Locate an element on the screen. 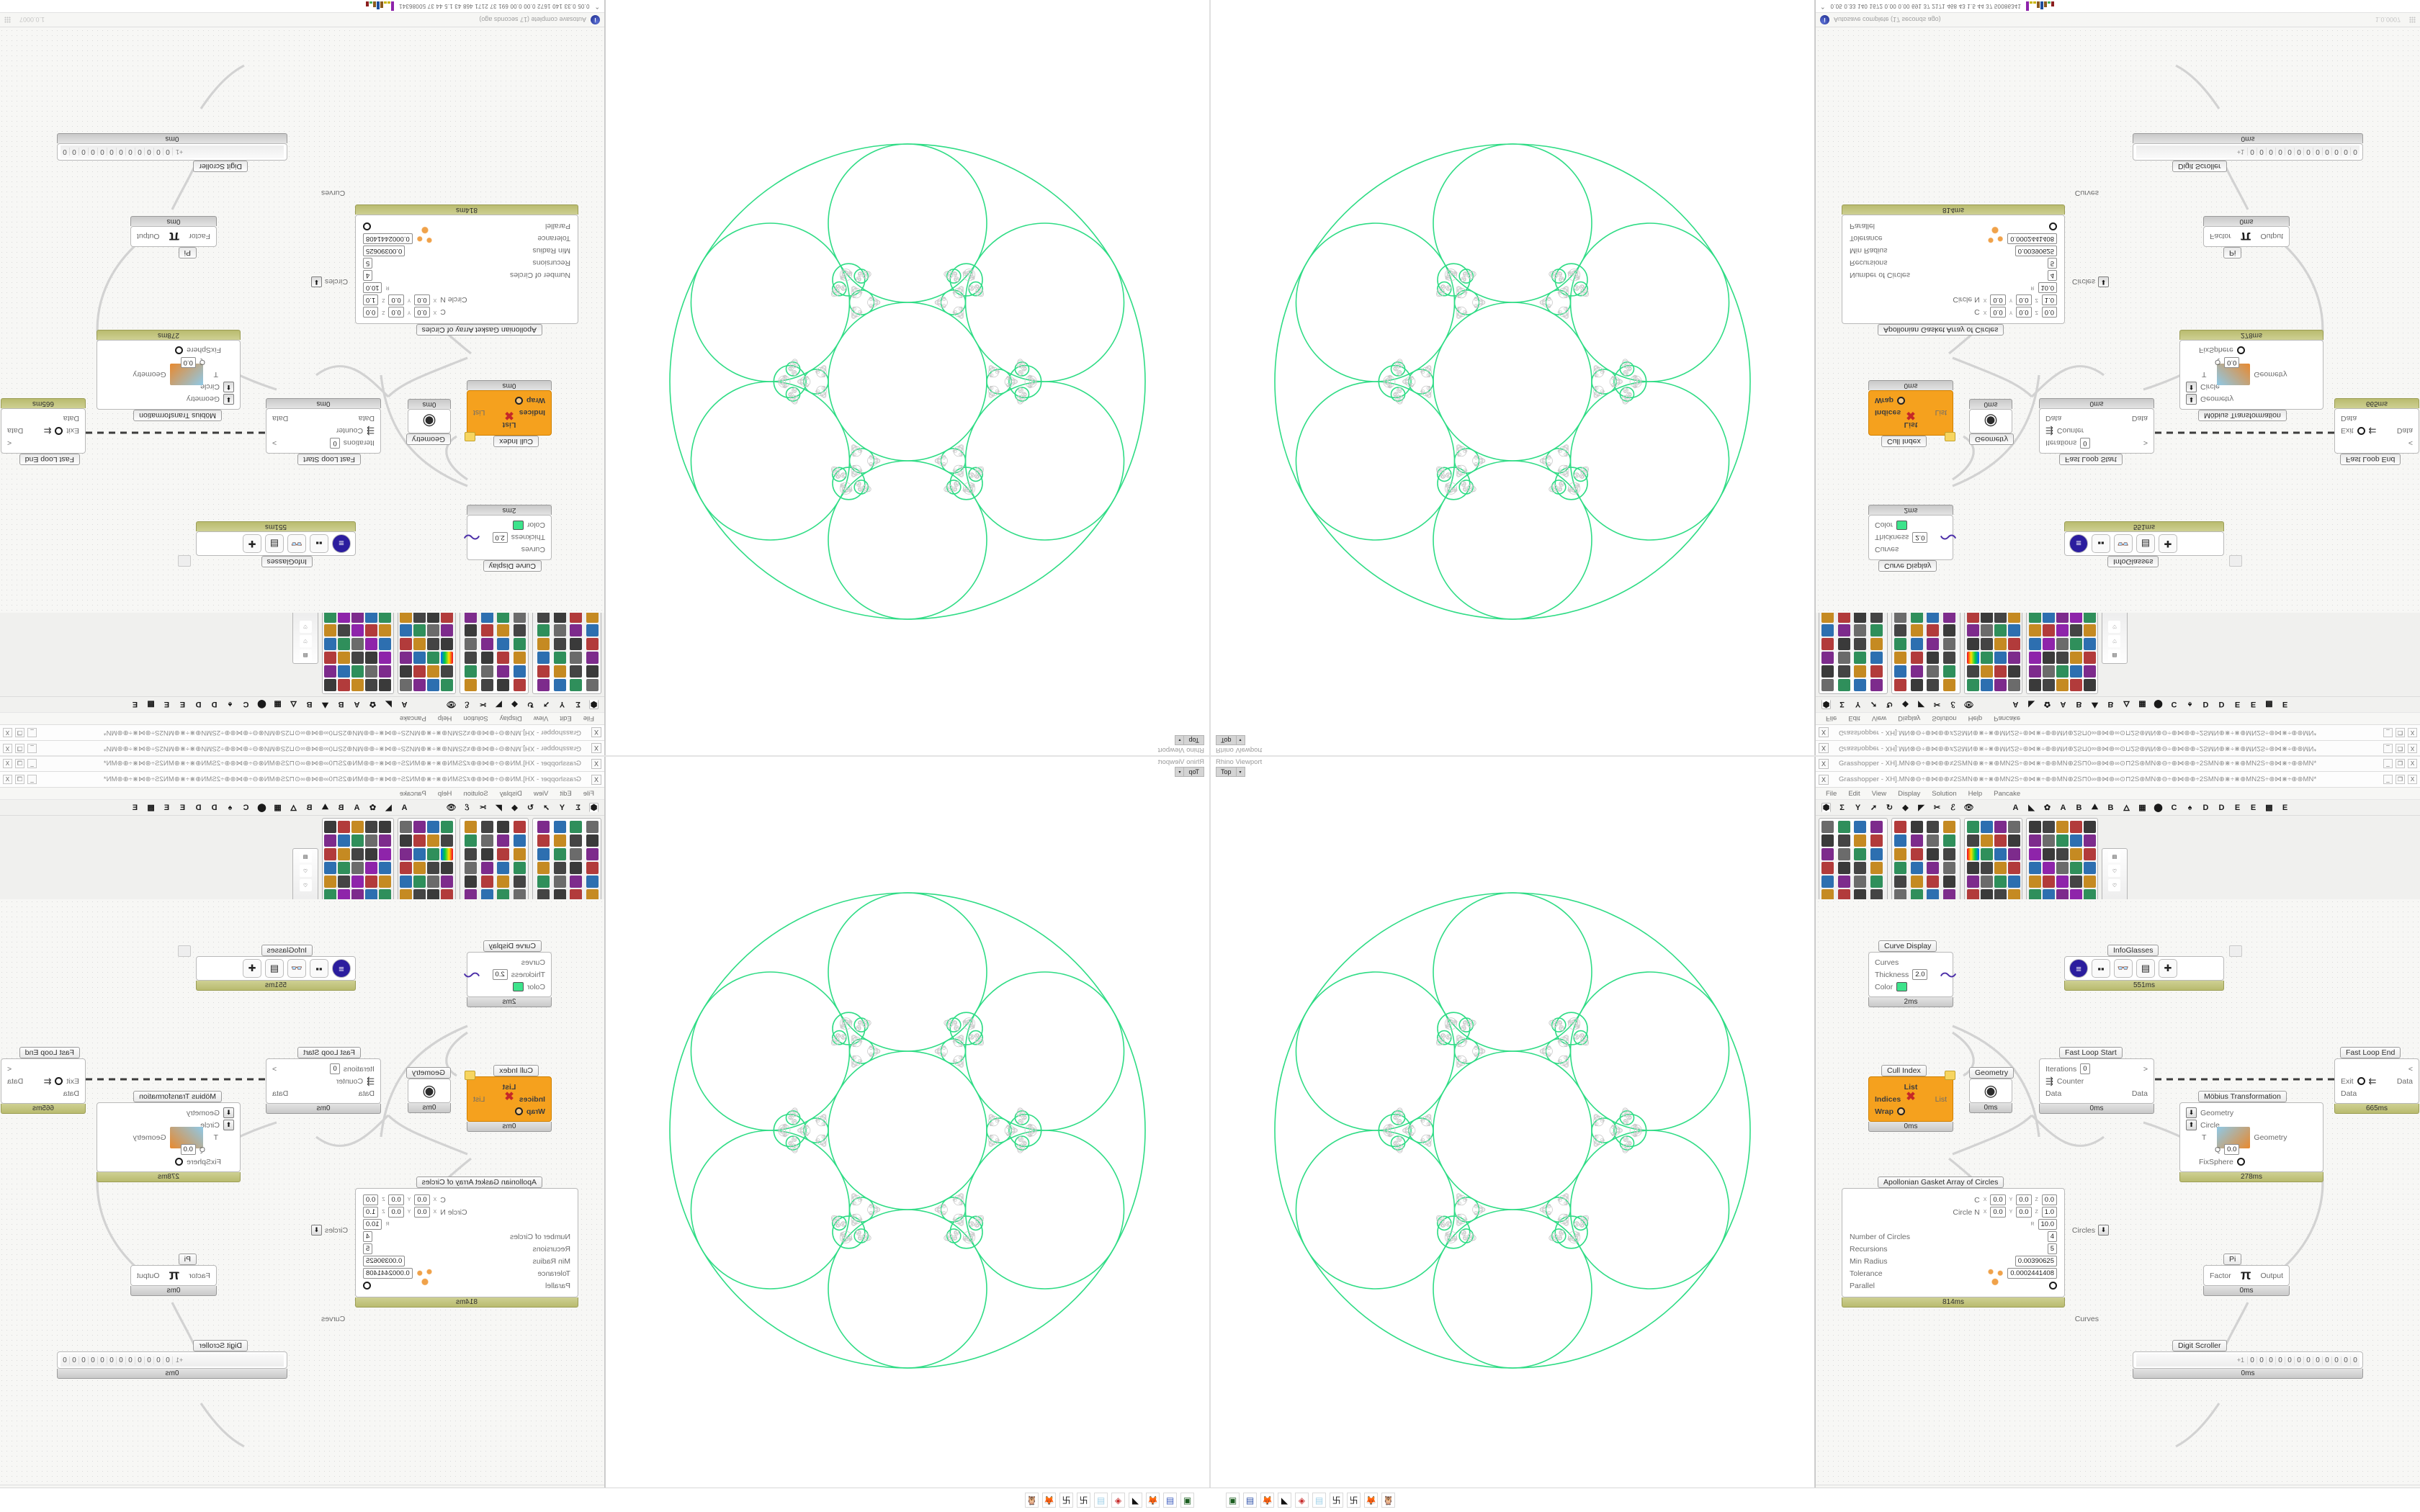 The image size is (2420, 1512). menu-item-view: View is located at coordinates (1879, 793).